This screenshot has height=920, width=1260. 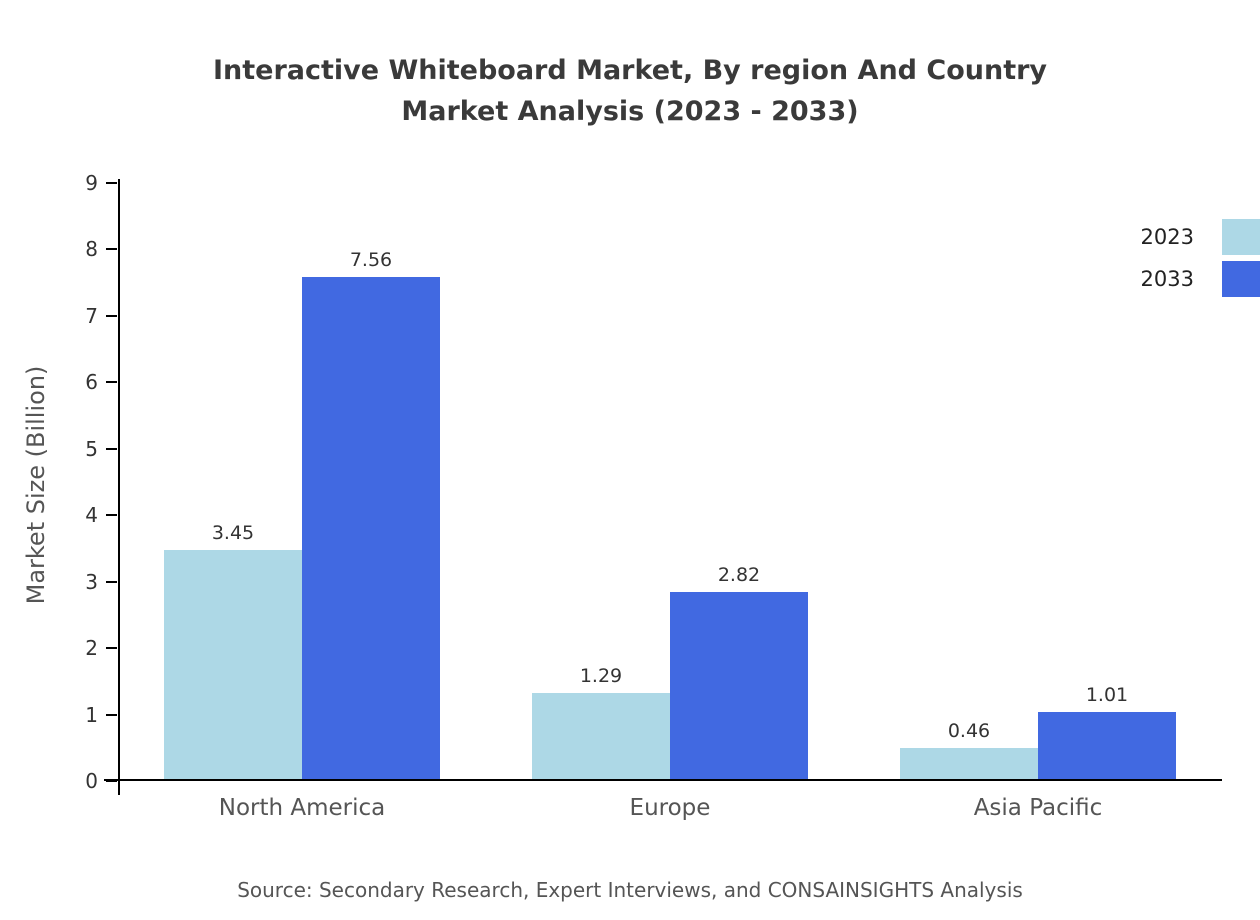 What do you see at coordinates (91, 714) in the screenshot?
I see `y-tick-label: 1` at bounding box center [91, 714].